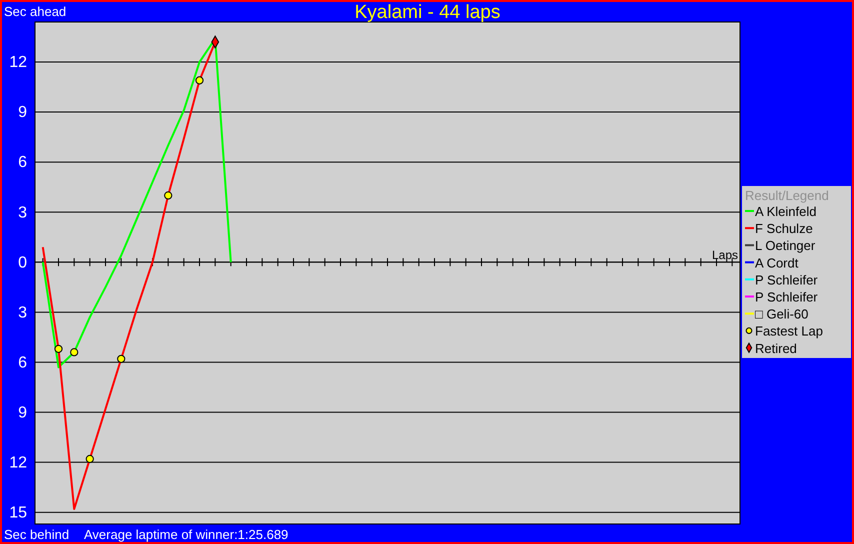 This screenshot has width=854, height=544. What do you see at coordinates (785, 246) in the screenshot?
I see `legend-label: L Oetinger` at bounding box center [785, 246].